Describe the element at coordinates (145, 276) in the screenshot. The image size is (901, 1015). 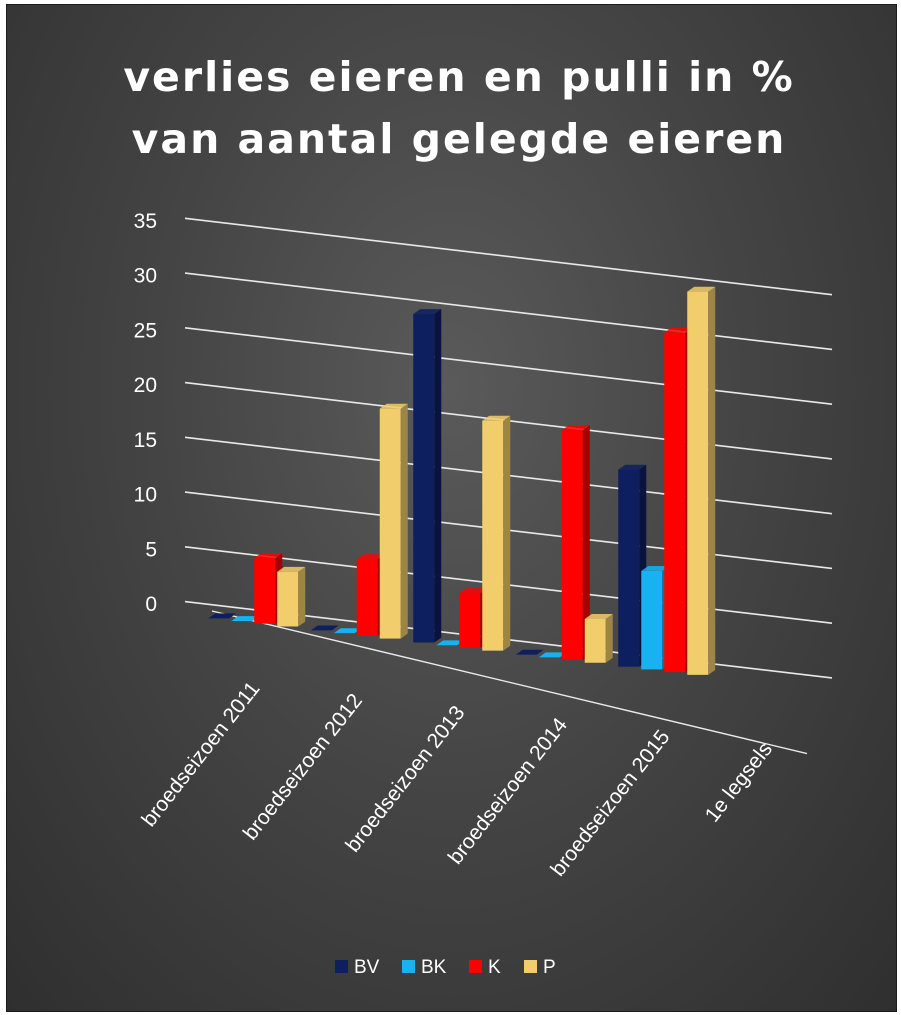
I see `y-tick-label: 30` at that location.